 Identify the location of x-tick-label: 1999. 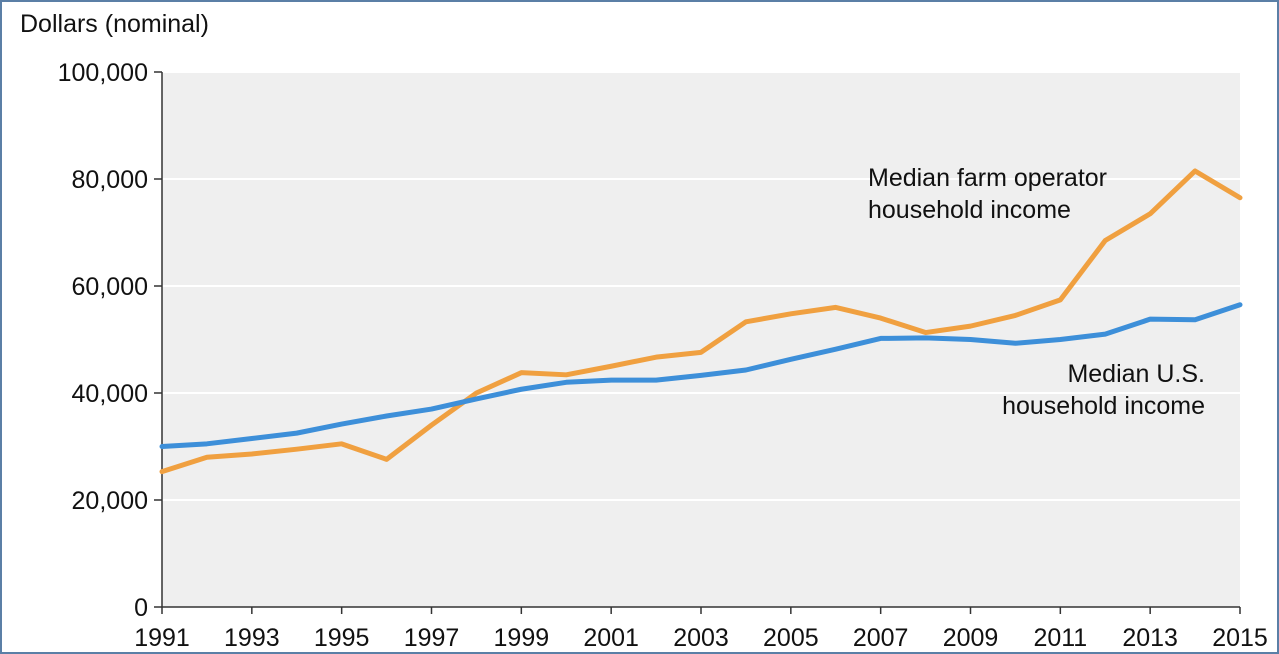
(522, 638).